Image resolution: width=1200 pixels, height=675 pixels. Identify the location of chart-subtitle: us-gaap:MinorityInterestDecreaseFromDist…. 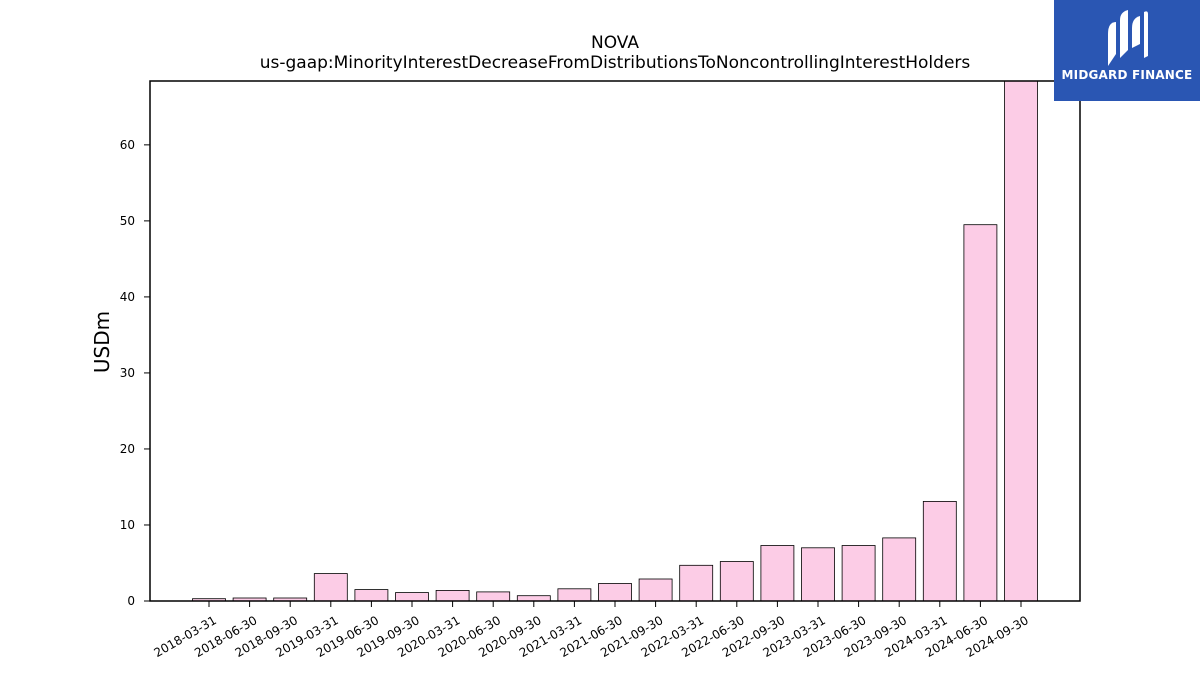
(615, 63).